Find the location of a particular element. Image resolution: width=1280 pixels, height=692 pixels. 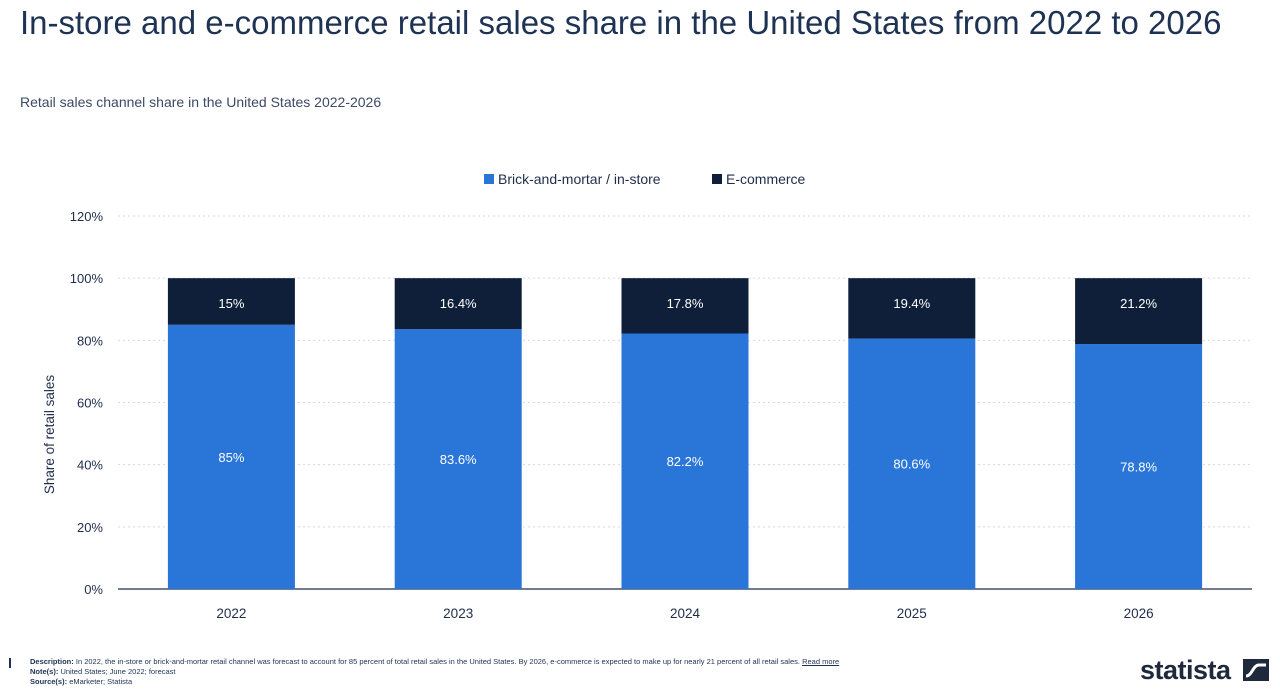

y-tick-label: 100% is located at coordinates (87, 278).